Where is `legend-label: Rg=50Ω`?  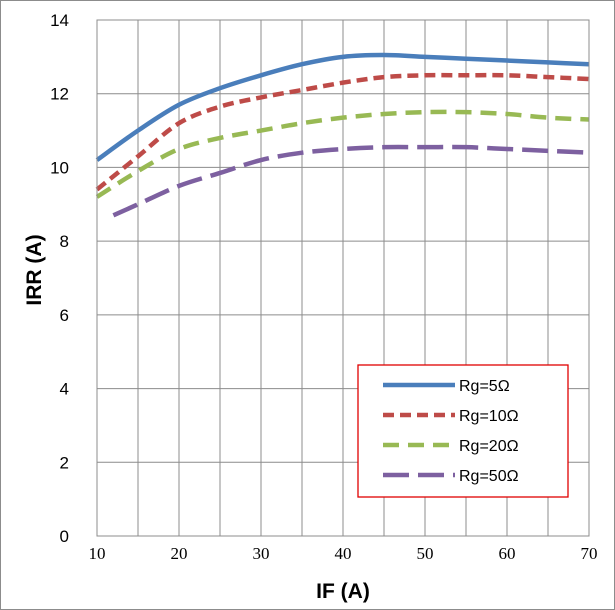 legend-label: Rg=50Ω is located at coordinates (489, 476).